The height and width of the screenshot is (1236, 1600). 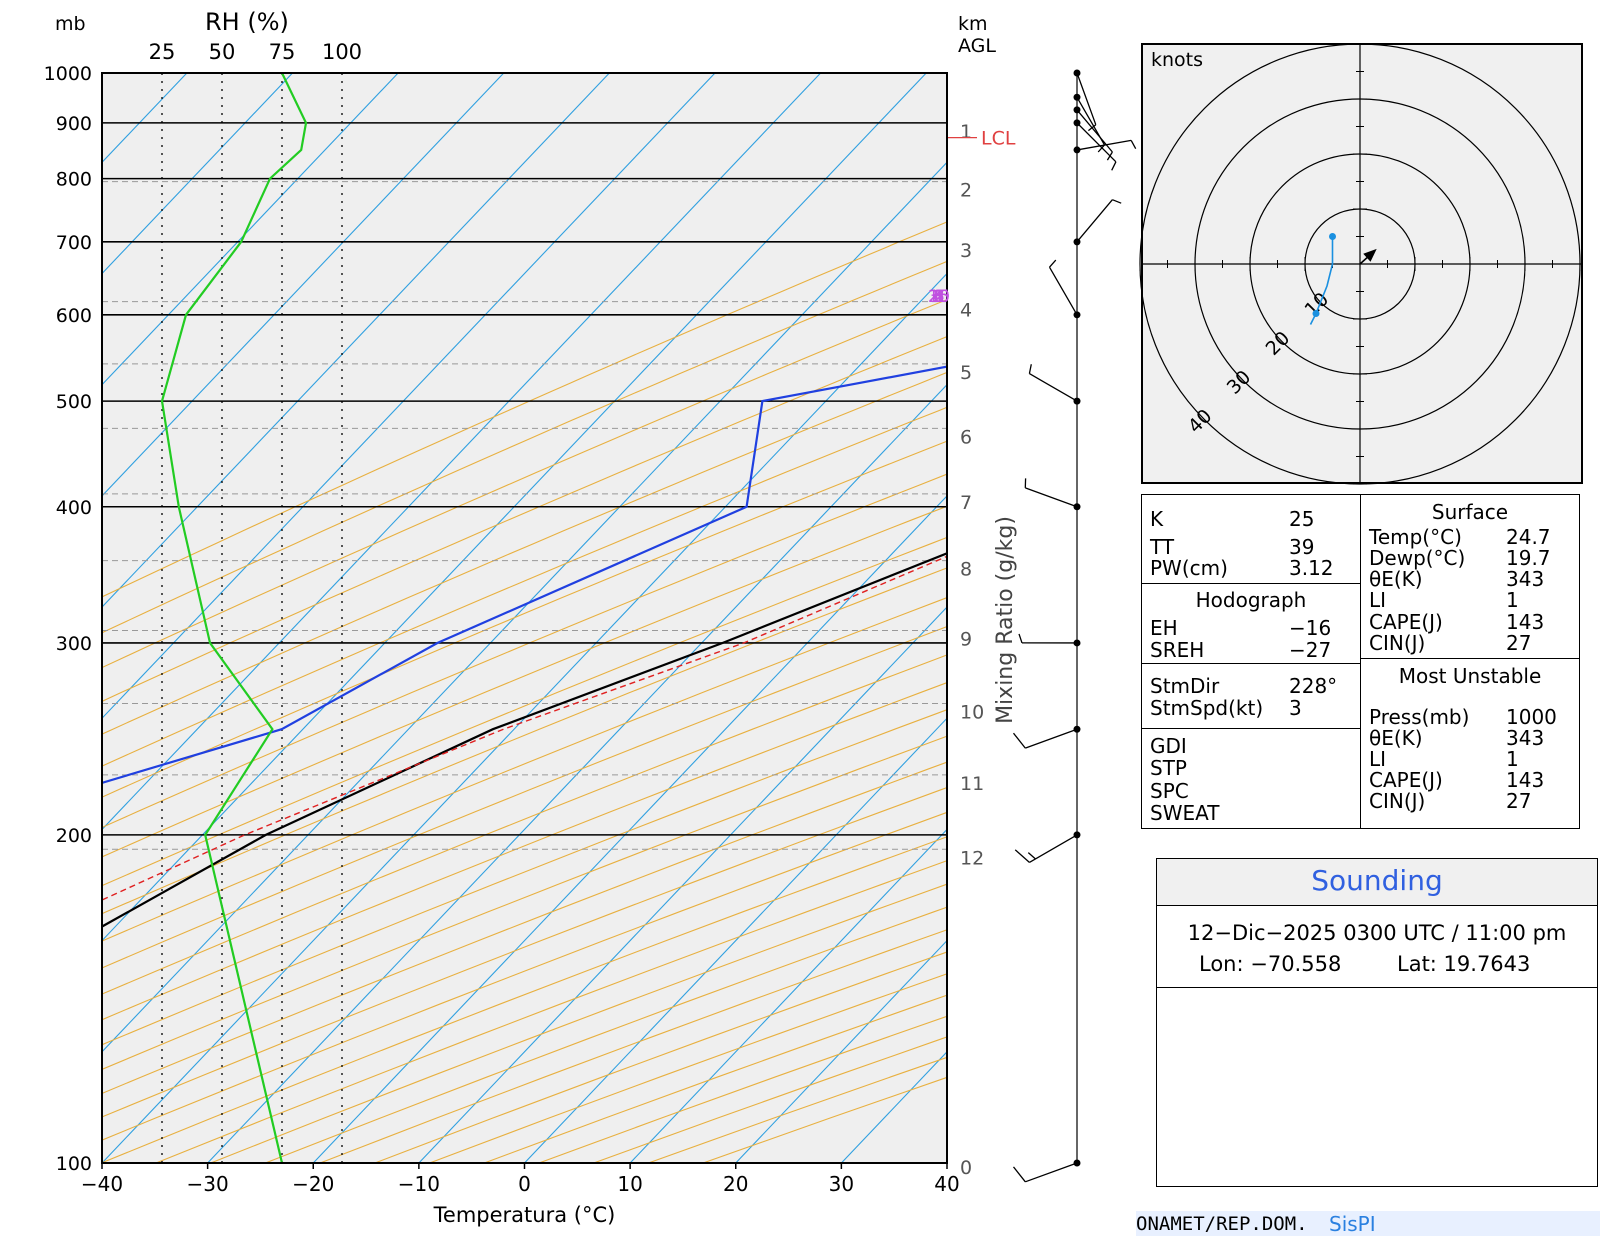 I want to click on hodograph-header: Hodograph, so click(x=1251, y=600).